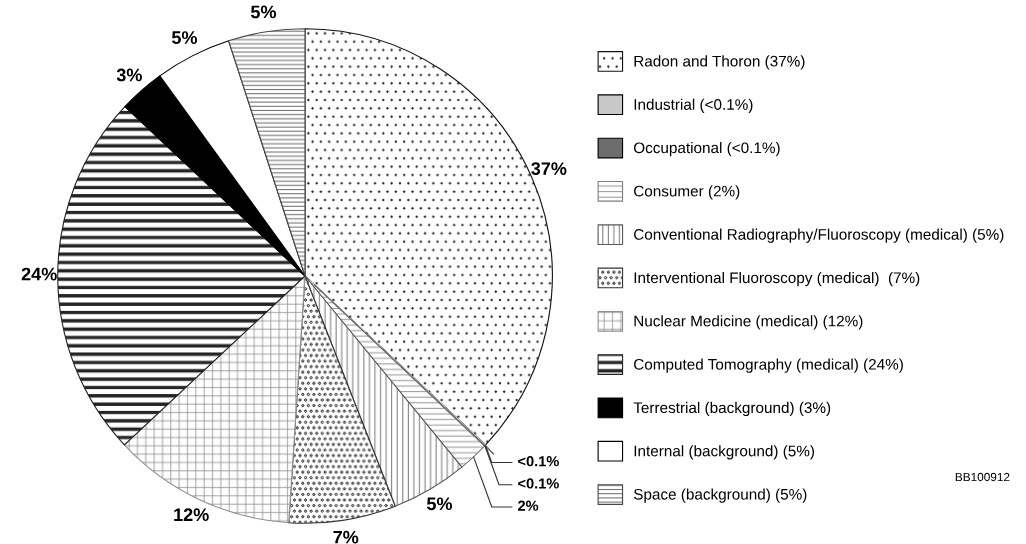 This screenshot has width=1026, height=544. What do you see at coordinates (693, 105) in the screenshot?
I see `legend-label: Industrial (<0.1%)` at bounding box center [693, 105].